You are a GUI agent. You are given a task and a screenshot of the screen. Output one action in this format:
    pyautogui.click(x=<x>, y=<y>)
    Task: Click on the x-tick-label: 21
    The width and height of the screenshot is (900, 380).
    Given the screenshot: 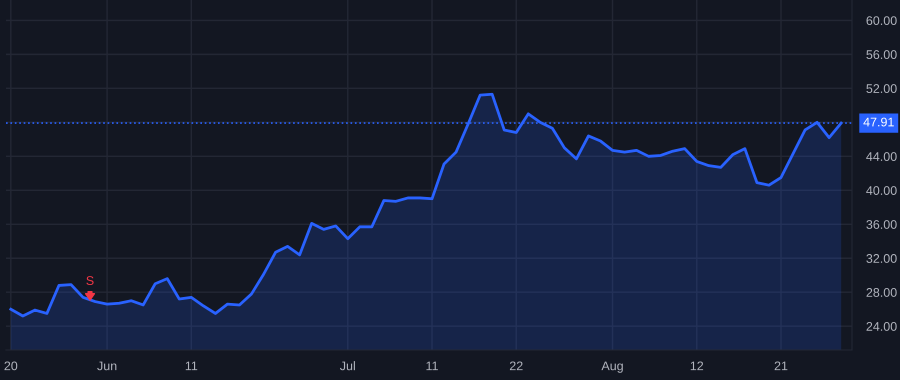 What is the action you would take?
    pyautogui.click(x=781, y=365)
    